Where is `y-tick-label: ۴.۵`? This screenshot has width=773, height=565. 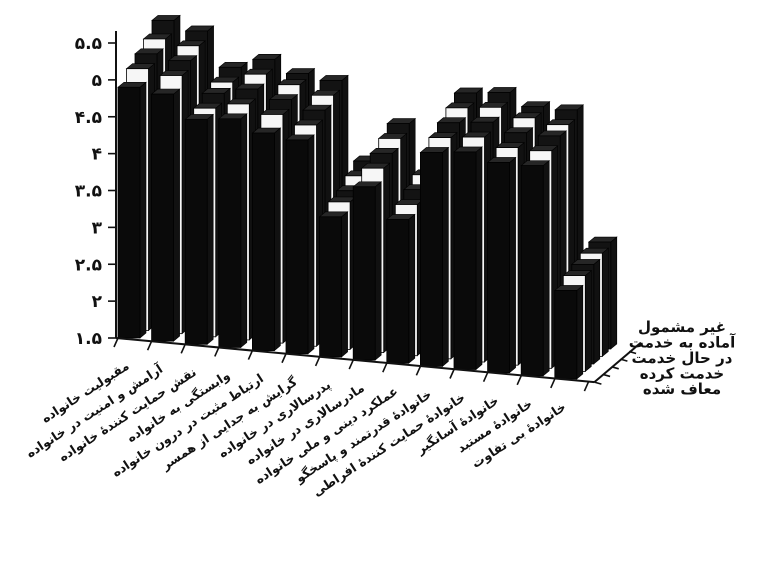 y-tick-label: ۴.۵ is located at coordinates (88, 118).